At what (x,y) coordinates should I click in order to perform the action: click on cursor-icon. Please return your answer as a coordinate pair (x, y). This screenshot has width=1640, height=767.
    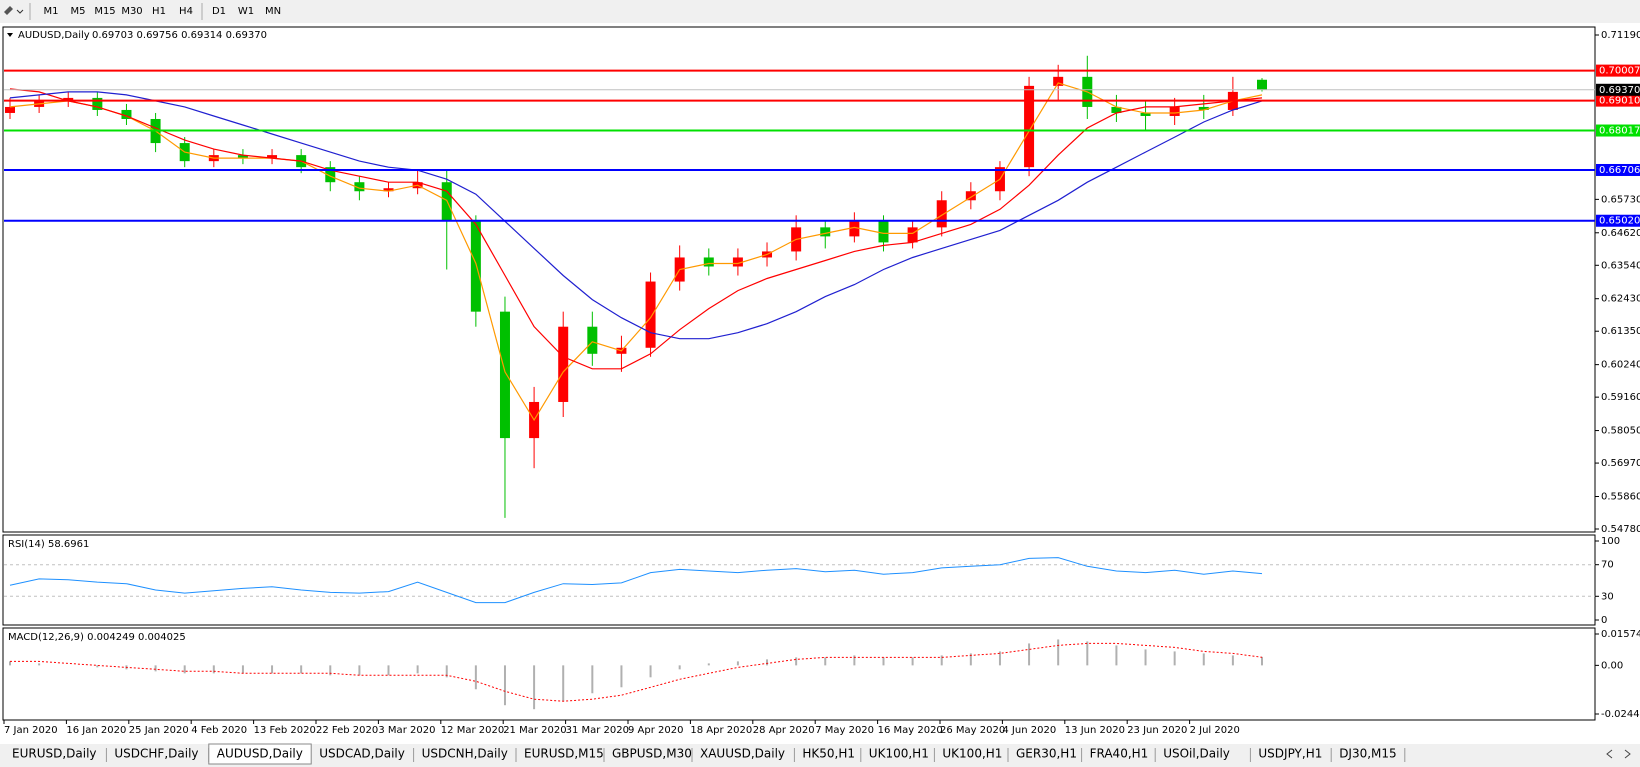
    Looking at the image, I should click on (8, 10).